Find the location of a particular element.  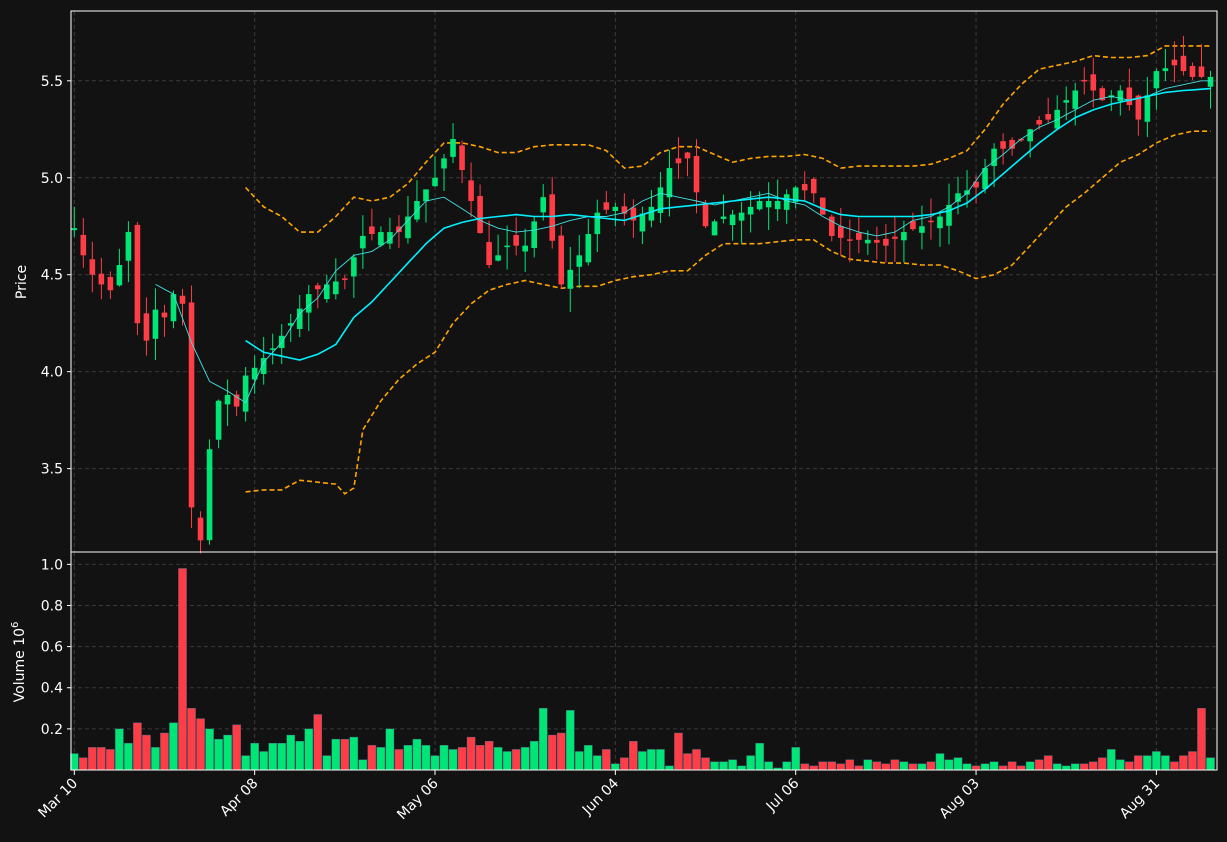

price-tick-label: 4.5 is located at coordinates (52, 276).